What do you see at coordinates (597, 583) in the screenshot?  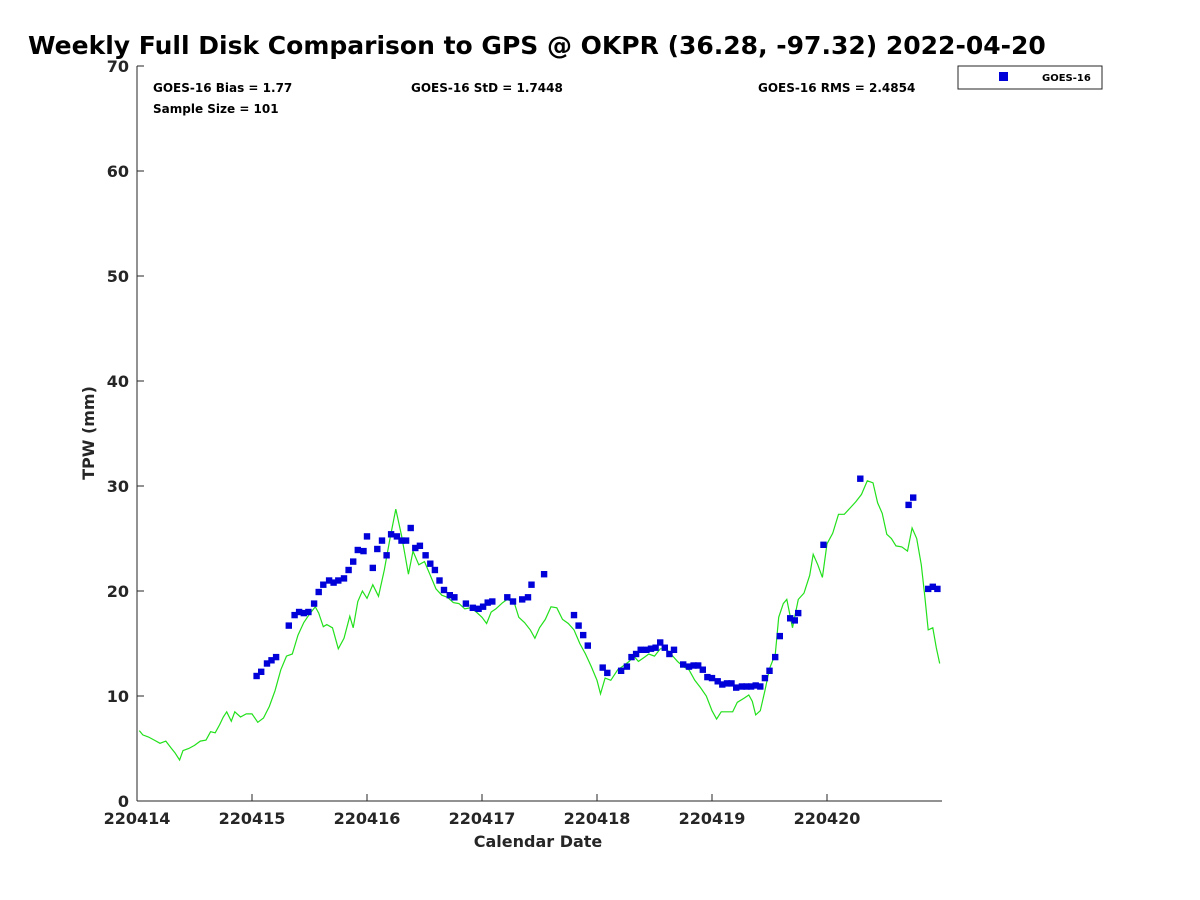 I see `goes-series` at bounding box center [597, 583].